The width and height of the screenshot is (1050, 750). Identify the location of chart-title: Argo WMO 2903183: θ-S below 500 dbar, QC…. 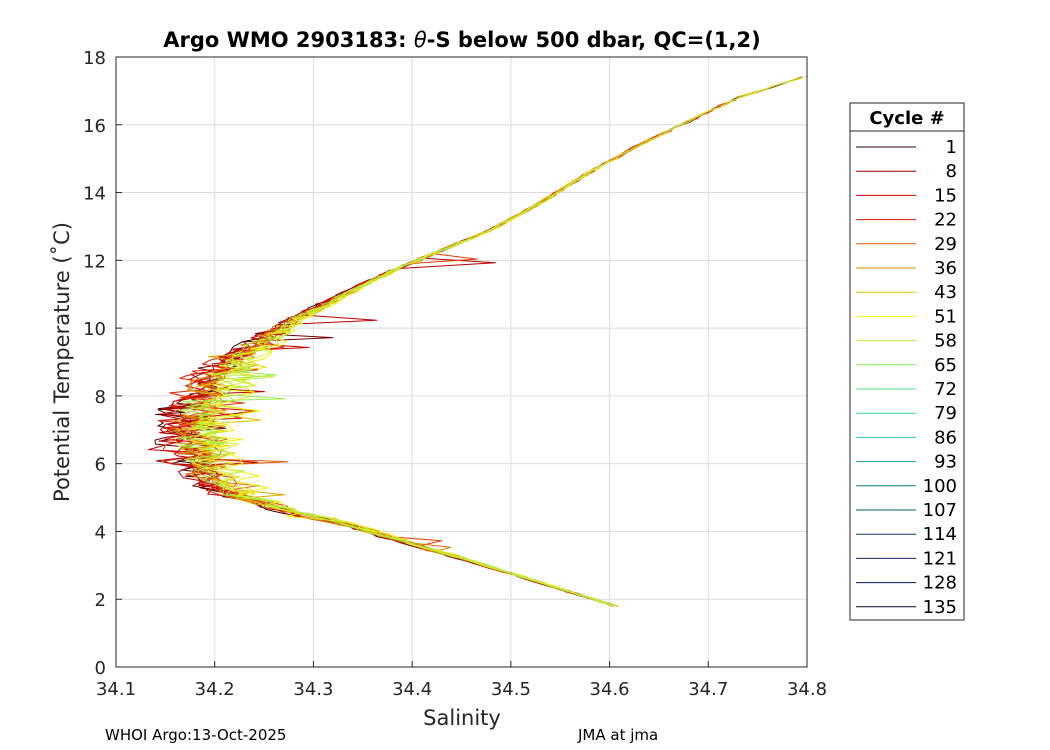
(461, 40).